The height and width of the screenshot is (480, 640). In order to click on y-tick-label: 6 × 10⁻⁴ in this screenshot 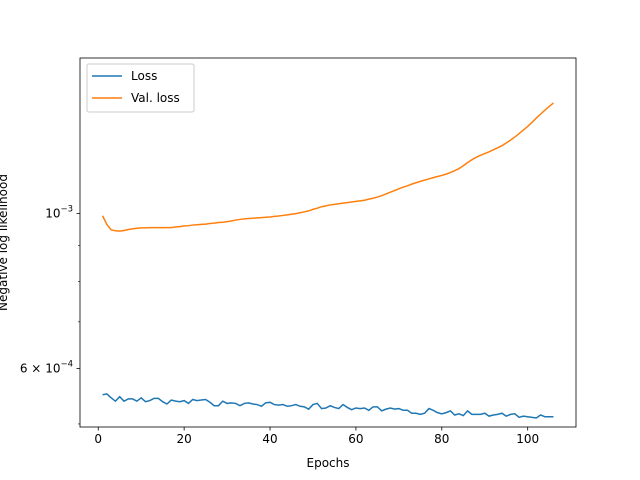, I will do `click(46, 368)`.